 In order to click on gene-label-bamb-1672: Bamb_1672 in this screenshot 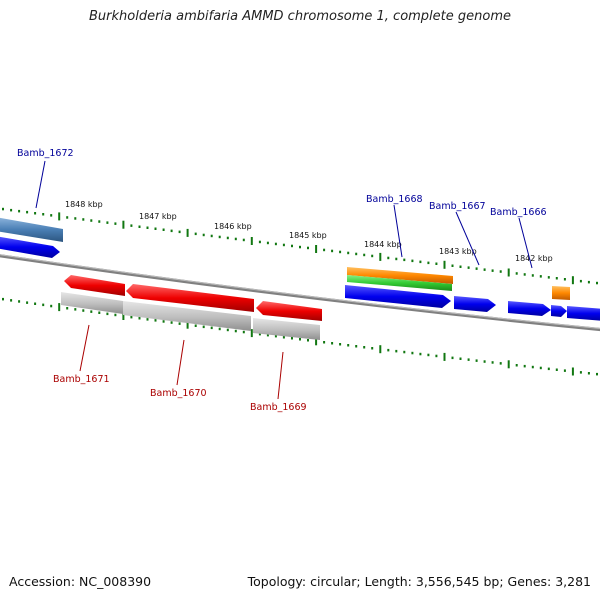, I will do `click(45, 153)`.